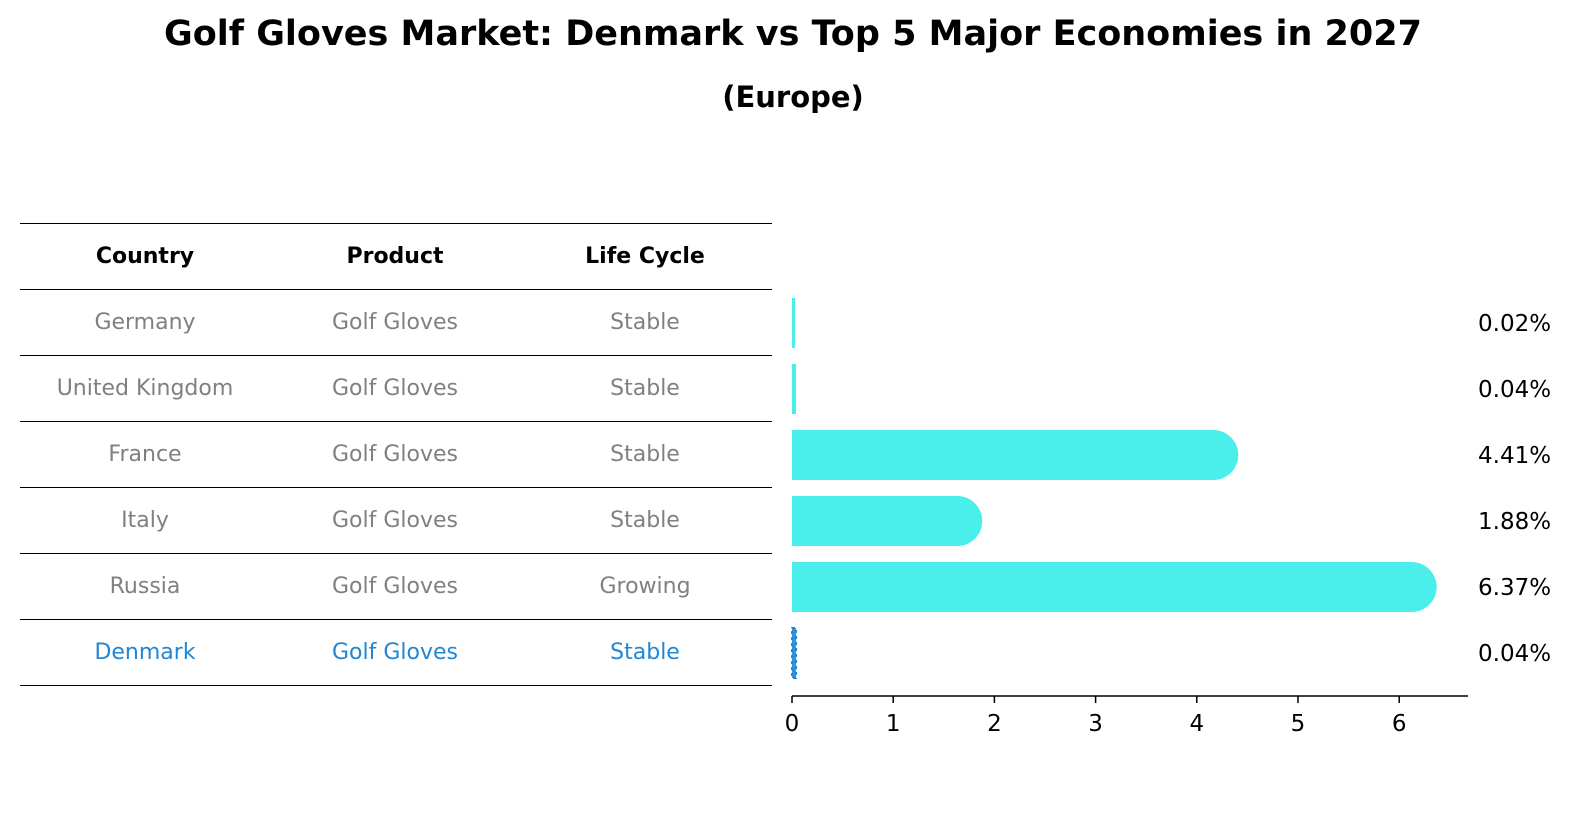 The width and height of the screenshot is (1586, 823). What do you see at coordinates (793, 97) in the screenshot?
I see `chart-subtitle: (Europe)` at bounding box center [793, 97].